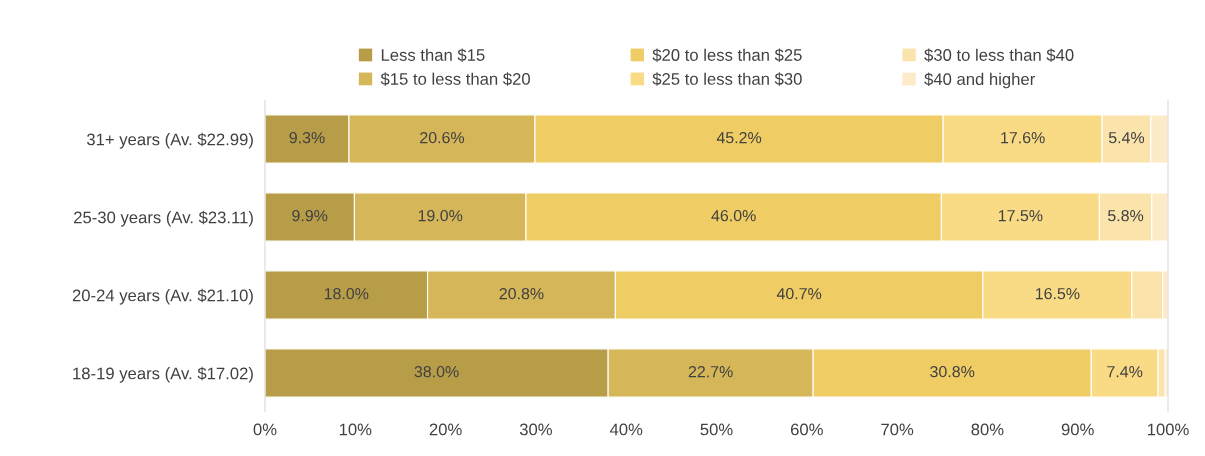  I want to click on data-label: 18.0%, so click(346, 293).